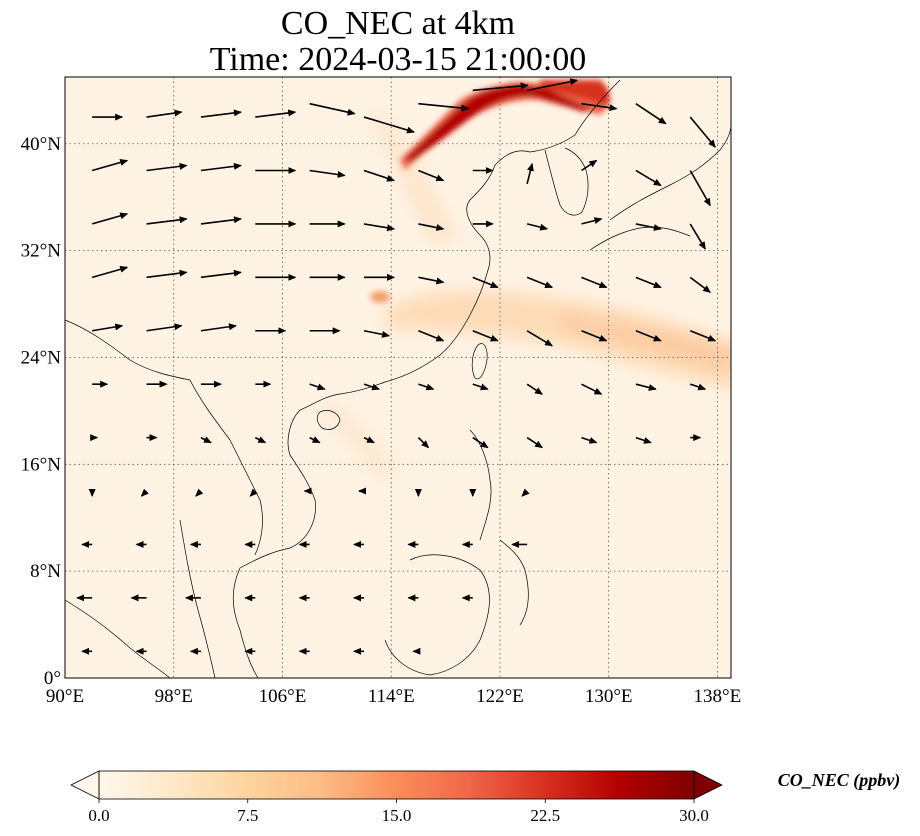 Image resolution: width=920 pixels, height=836 pixels. Describe the element at coordinates (398, 59) in the screenshot. I see `map-subtitle-time: Time: 2024-03-15 21:00:00` at that location.